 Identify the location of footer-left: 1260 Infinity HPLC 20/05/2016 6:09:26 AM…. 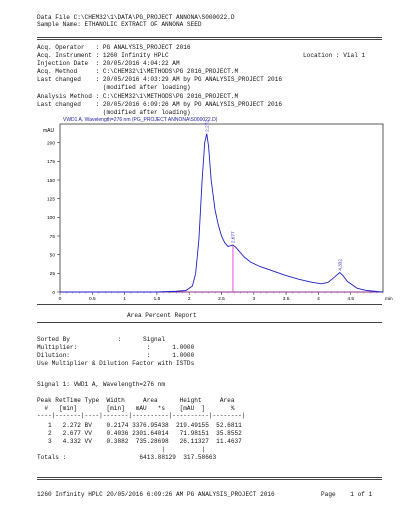
(156, 494).